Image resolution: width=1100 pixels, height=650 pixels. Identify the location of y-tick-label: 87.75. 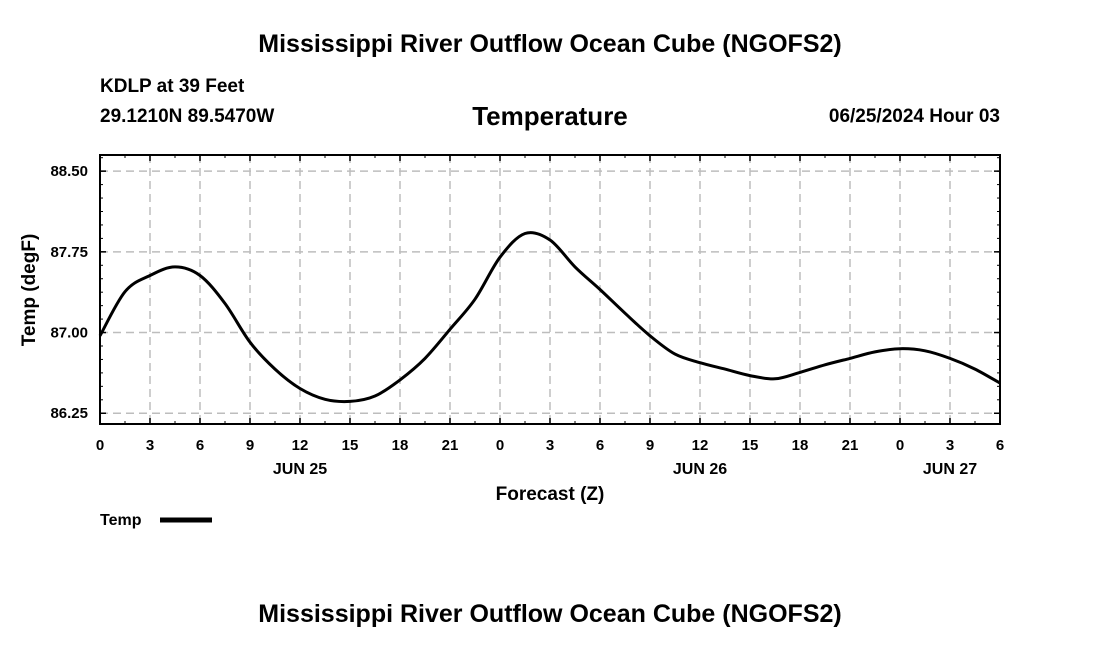
(69, 252).